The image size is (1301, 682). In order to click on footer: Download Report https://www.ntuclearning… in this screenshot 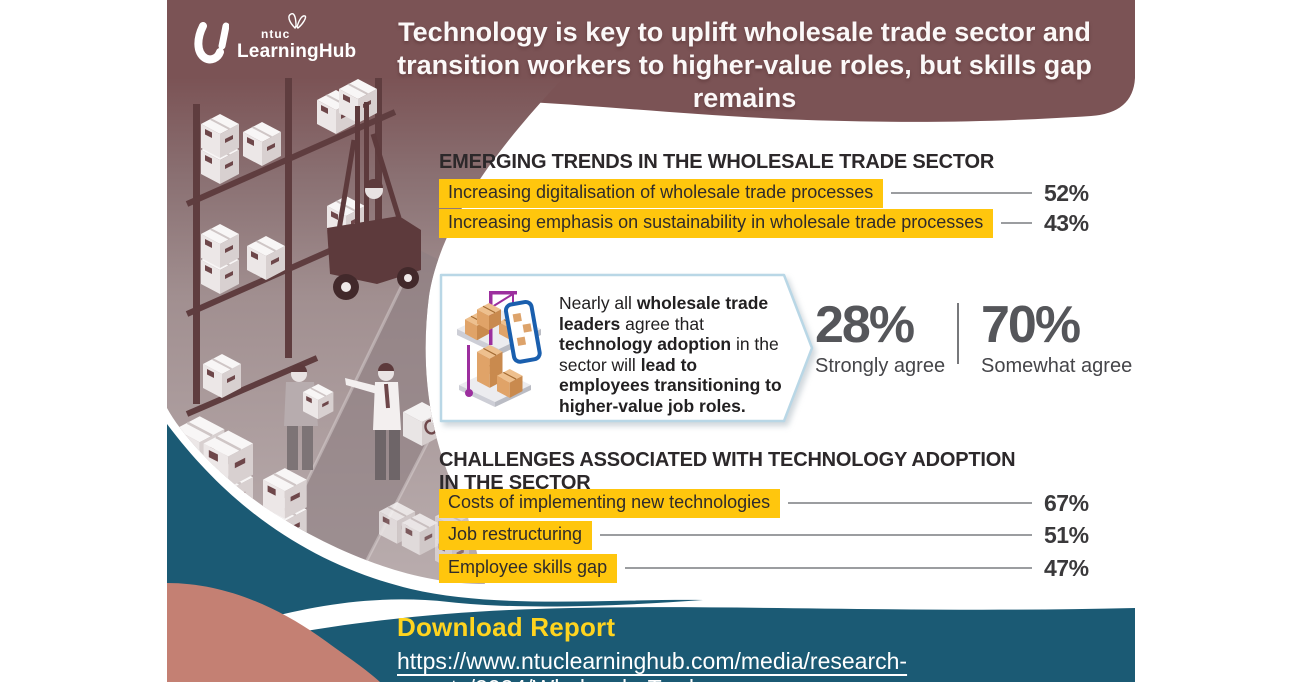, I will do `click(766, 647)`.